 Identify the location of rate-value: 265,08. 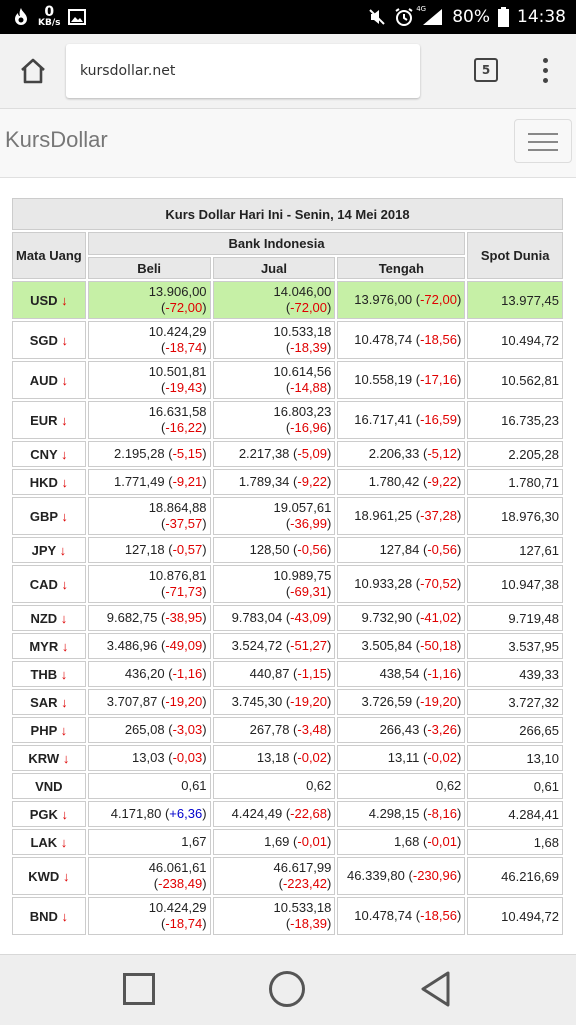
(144, 729).